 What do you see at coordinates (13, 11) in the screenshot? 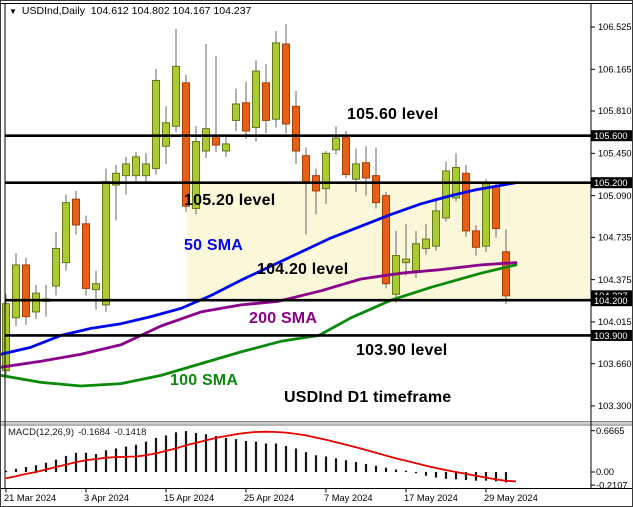
I see `symbol-dropdown-icon: ▼` at bounding box center [13, 11].